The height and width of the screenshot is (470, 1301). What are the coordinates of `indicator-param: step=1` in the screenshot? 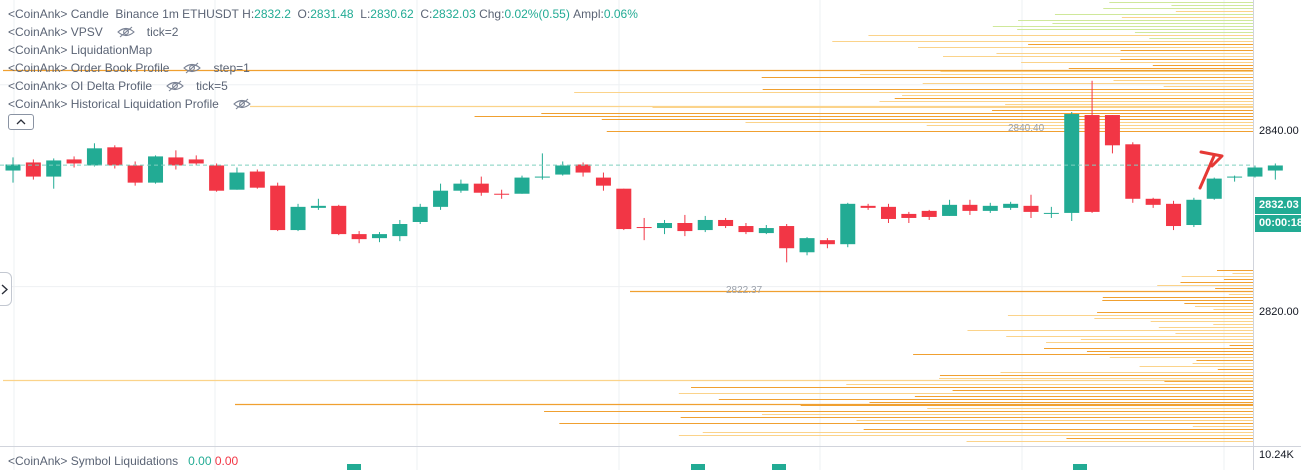 It's located at (231, 68).